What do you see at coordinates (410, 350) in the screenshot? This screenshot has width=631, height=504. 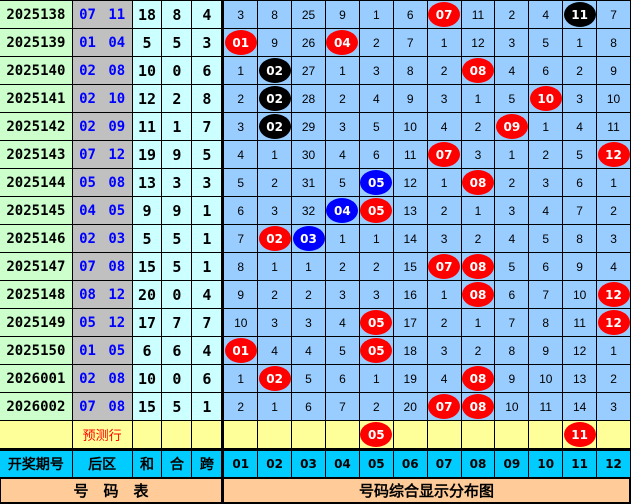 I see `number-cell: 18` at bounding box center [410, 350].